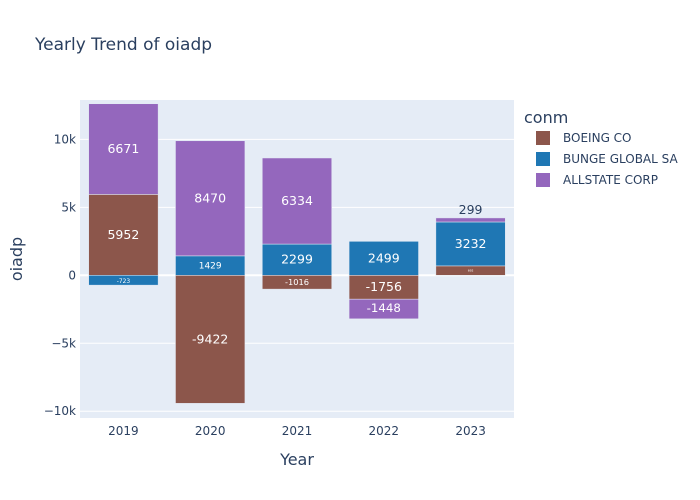  What do you see at coordinates (123, 431) in the screenshot?
I see `x-tick-label: 2019` at bounding box center [123, 431].